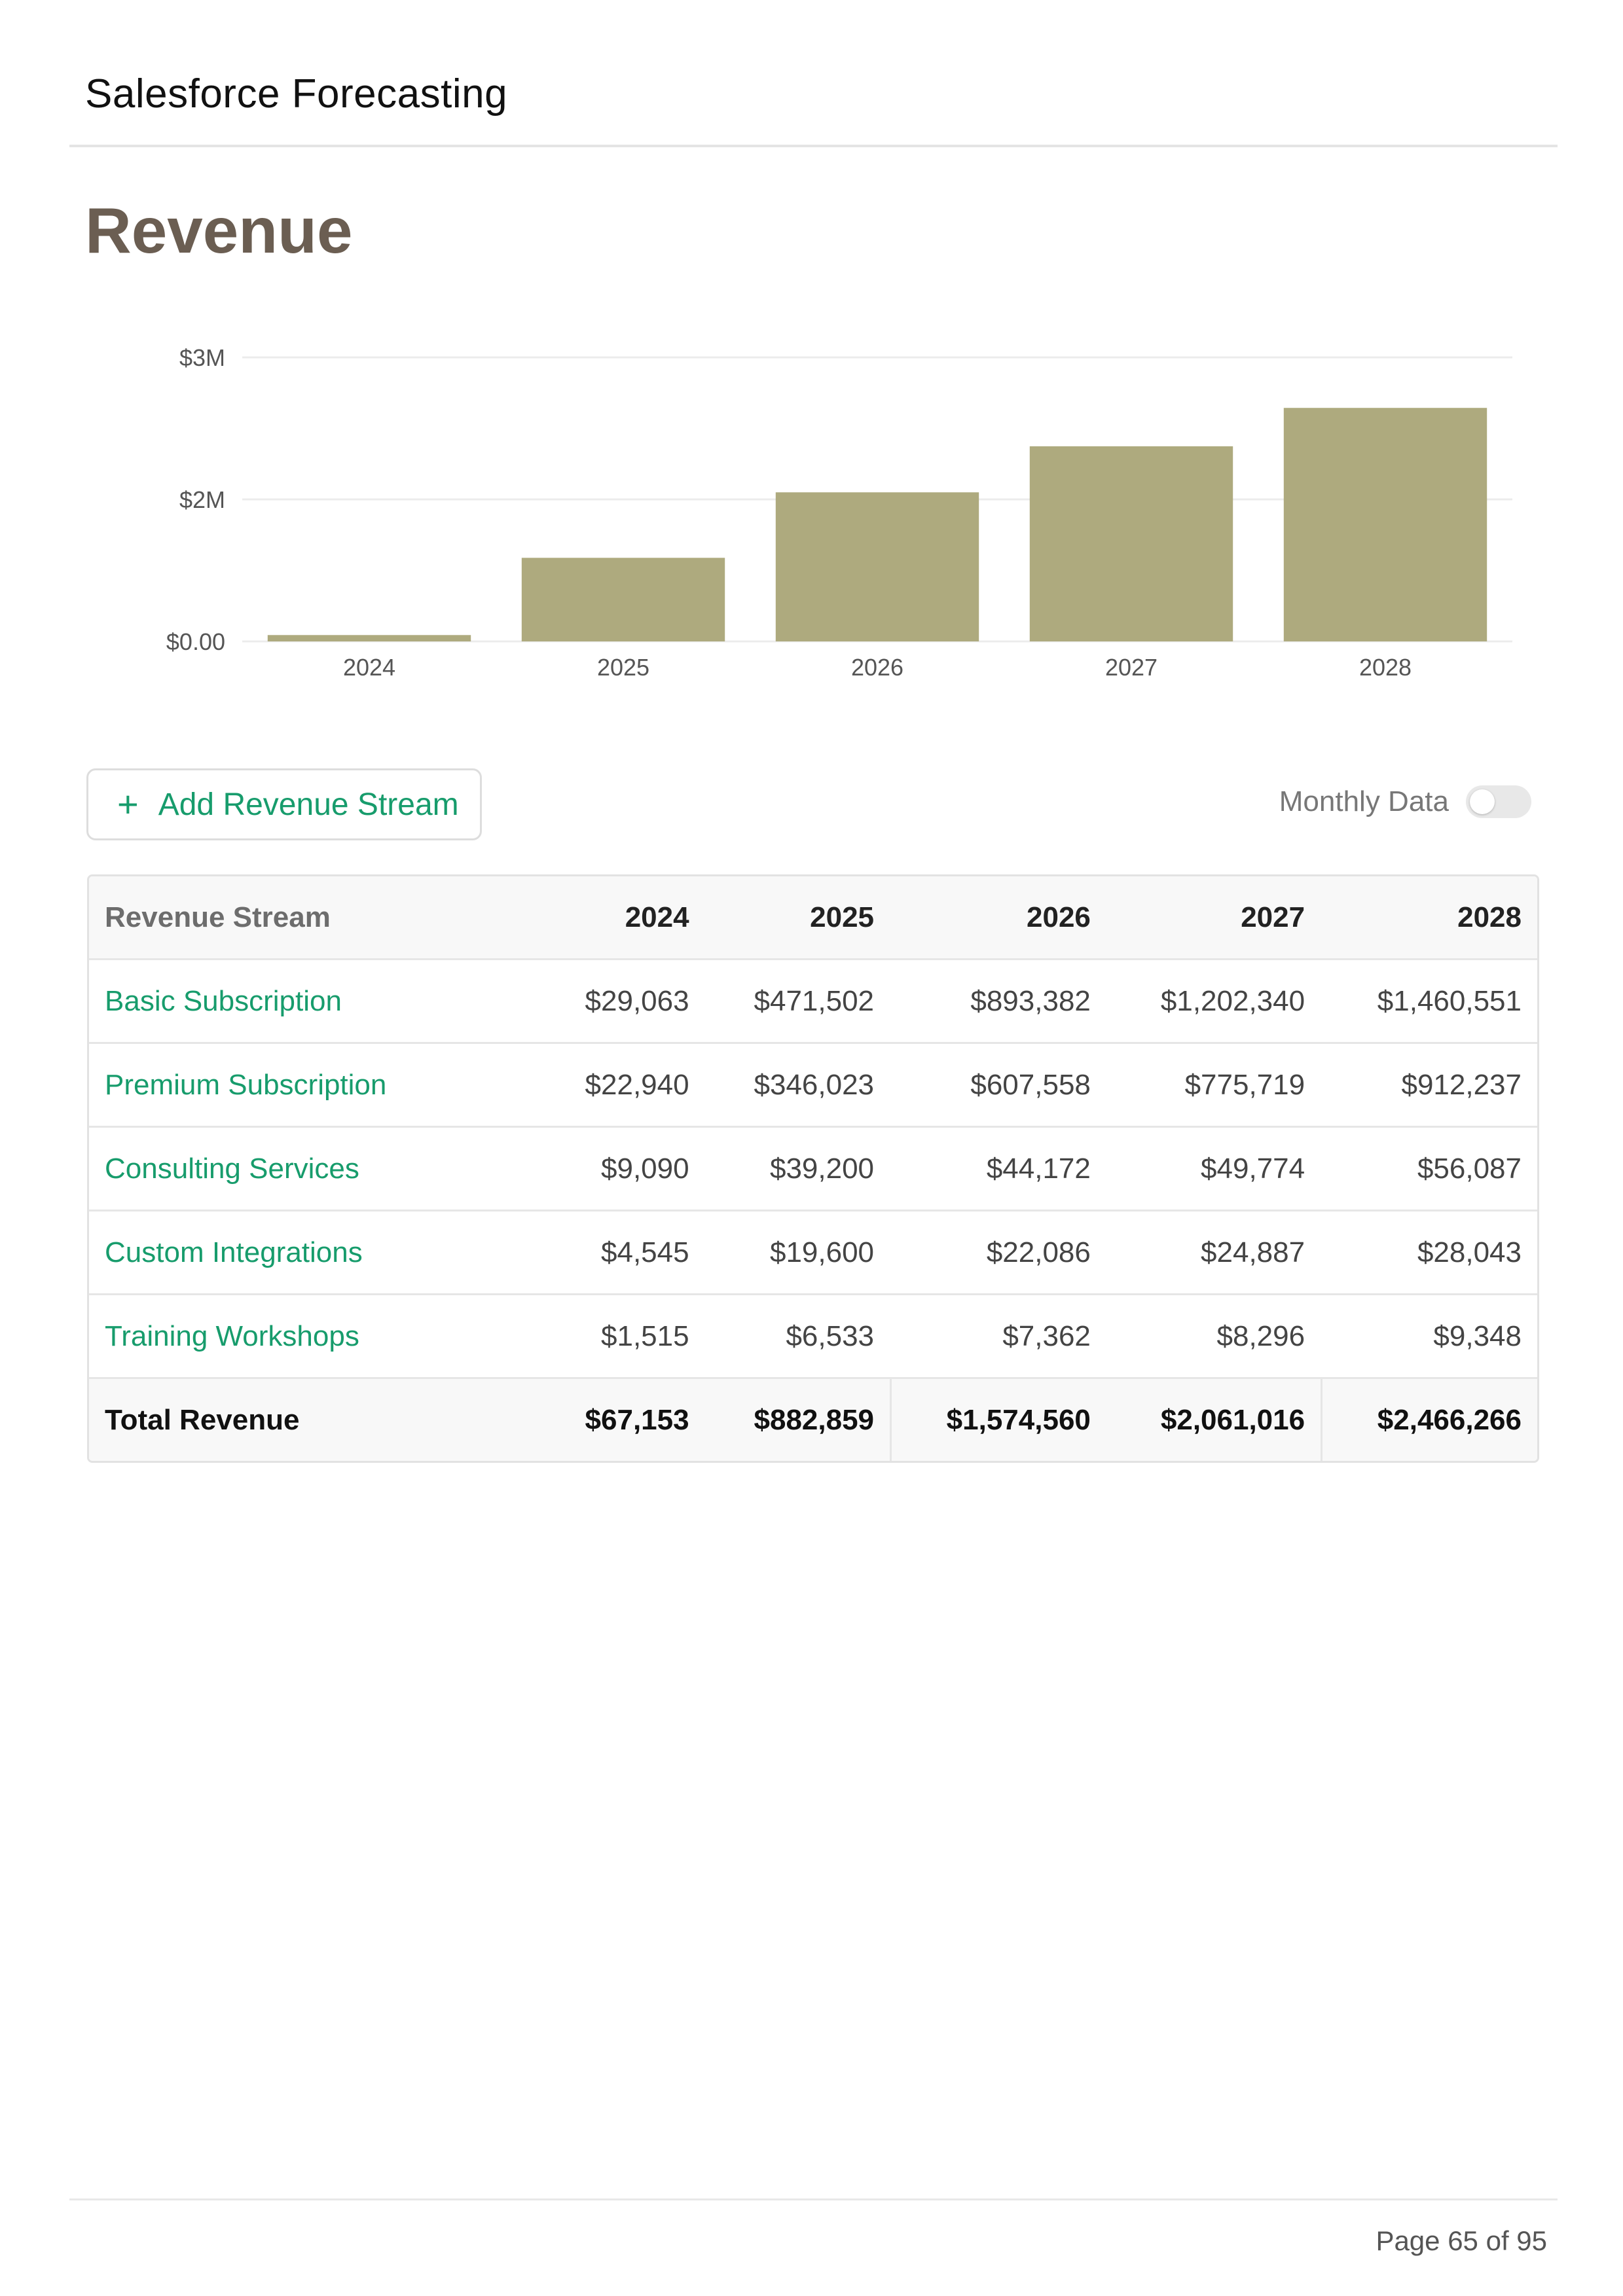 The width and height of the screenshot is (1623, 2296). I want to click on revenue-bar-chart: $0.00 $2M $3M 2024 2025 2026 2027 2028, so click(839, 512).